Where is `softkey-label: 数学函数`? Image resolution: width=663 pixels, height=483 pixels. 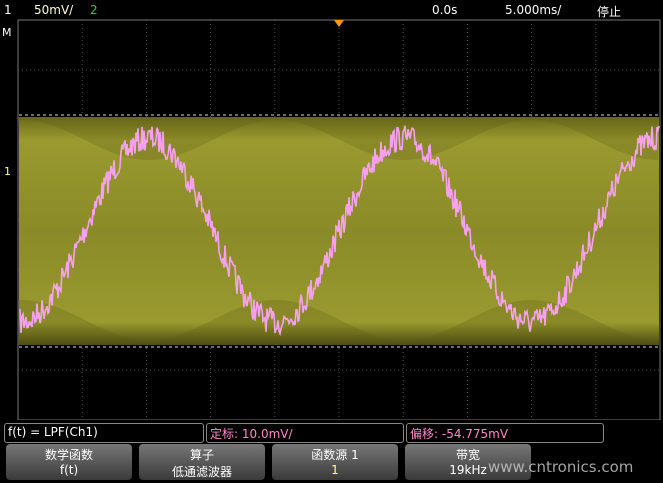
softkey-label: 数学函数 is located at coordinates (68, 455).